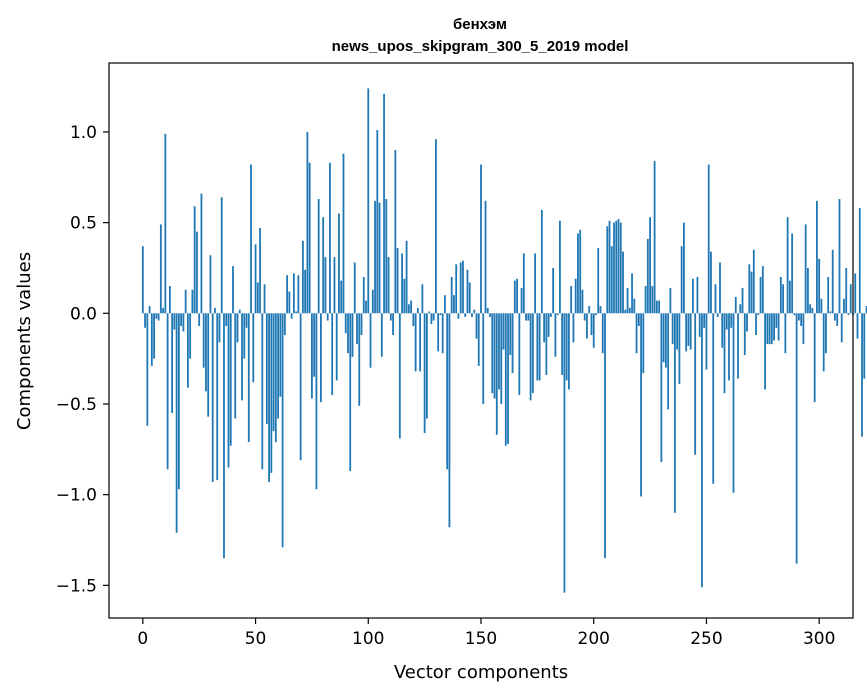 The height and width of the screenshot is (696, 867). What do you see at coordinates (256, 639) in the screenshot?
I see `x-tick-label: 50` at bounding box center [256, 639].